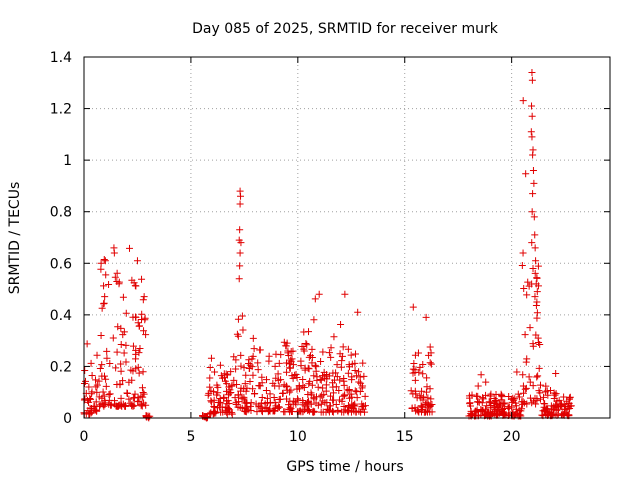 Image resolution: width=640 pixels, height=480 pixels. What do you see at coordinates (344, 467) in the screenshot?
I see `x-axis-label: GPS time / hours` at bounding box center [344, 467].